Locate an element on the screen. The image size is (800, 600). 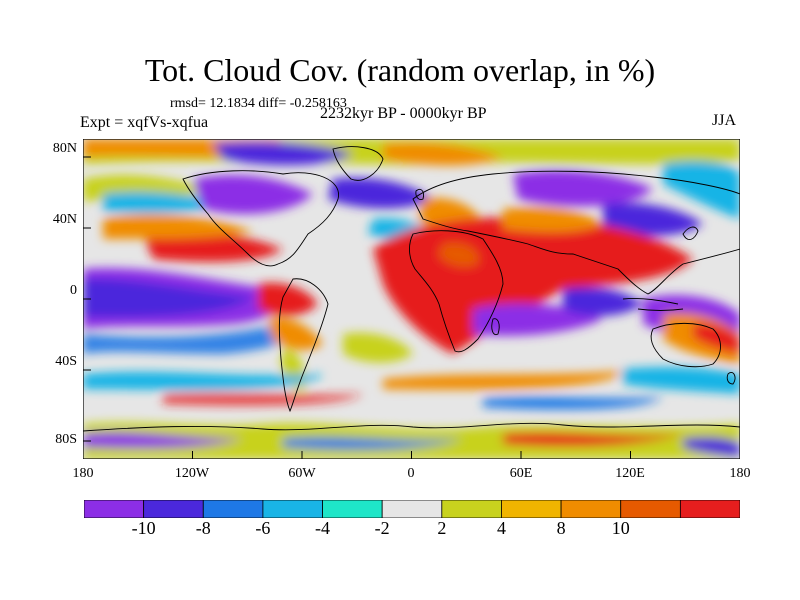
y-tick-label: 80S is located at coordinates (66, 439).